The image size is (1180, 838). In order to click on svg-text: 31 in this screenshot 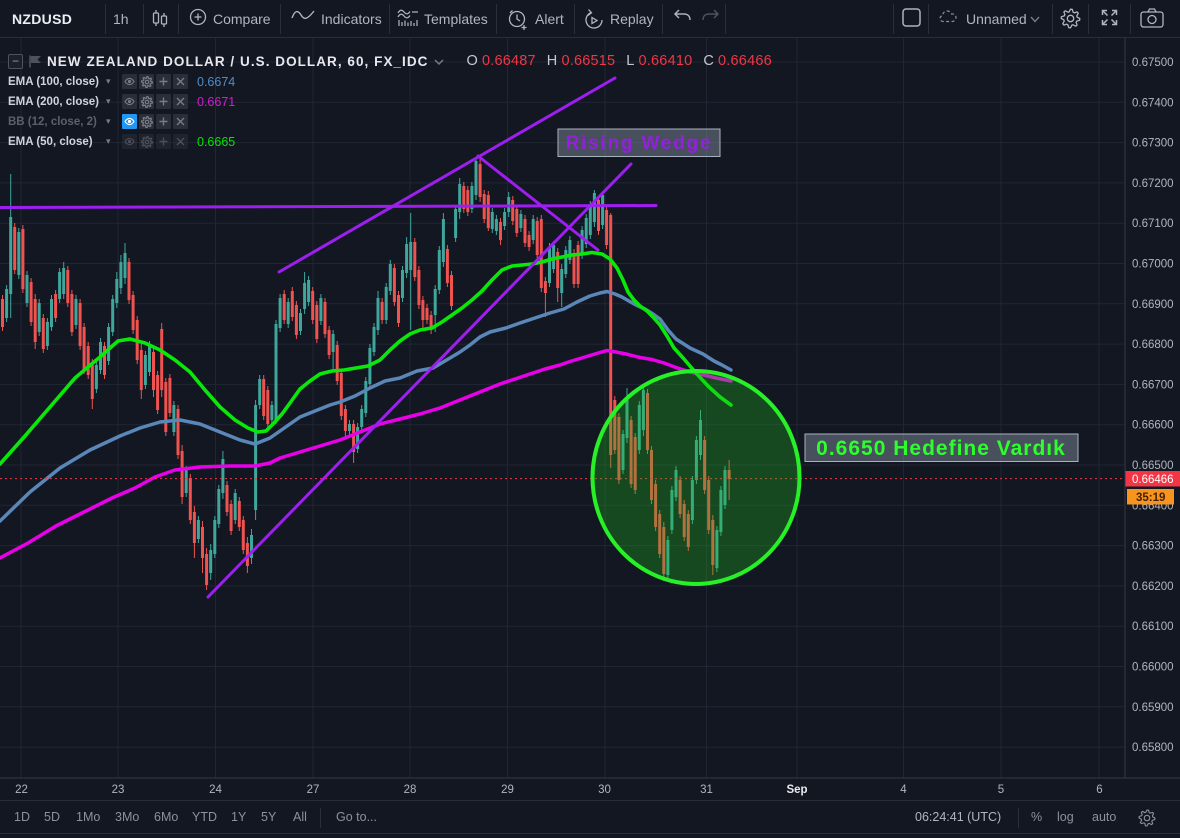, I will do `click(706, 790)`.